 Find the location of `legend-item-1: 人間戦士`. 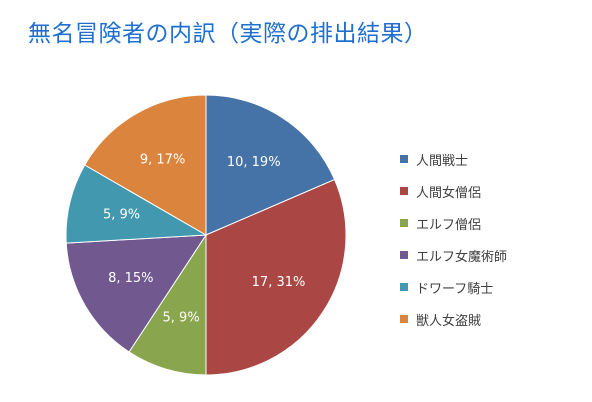

legend-item-1: 人間戦士 is located at coordinates (453, 159).